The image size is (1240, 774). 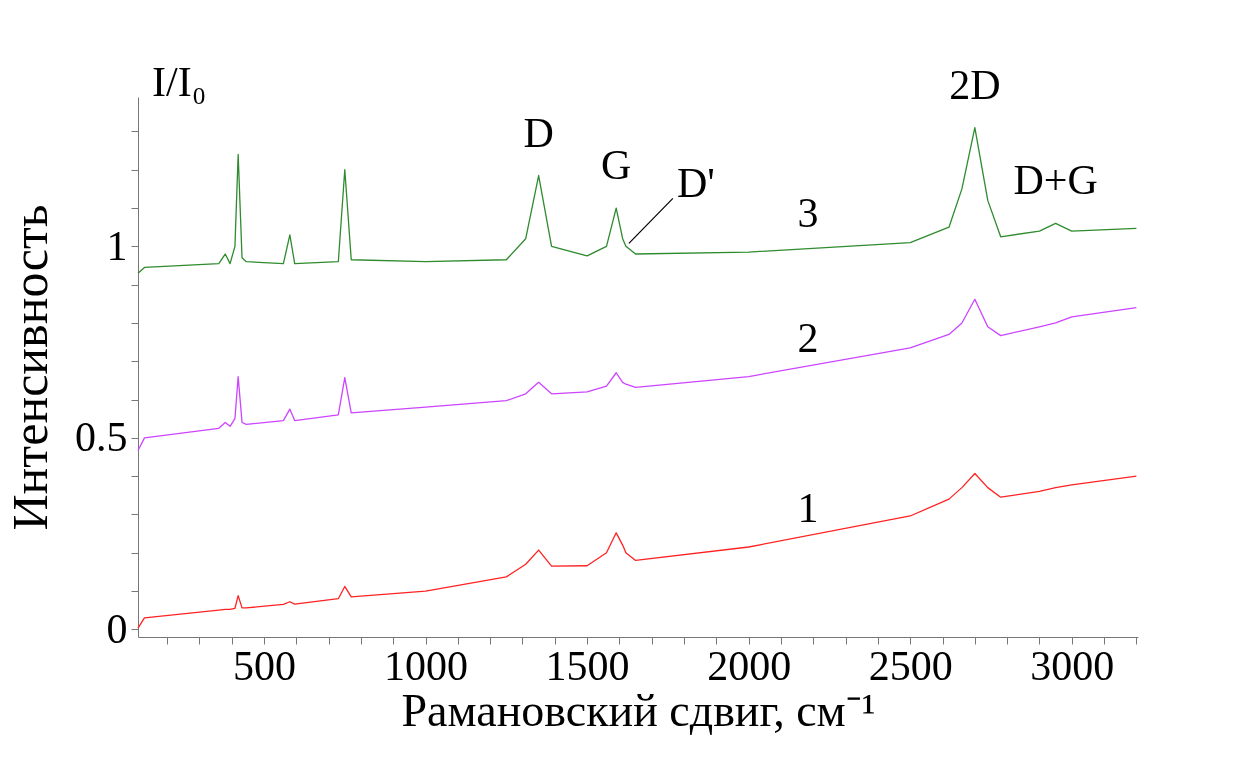 I want to click on annotation: G, so click(x=616, y=165).